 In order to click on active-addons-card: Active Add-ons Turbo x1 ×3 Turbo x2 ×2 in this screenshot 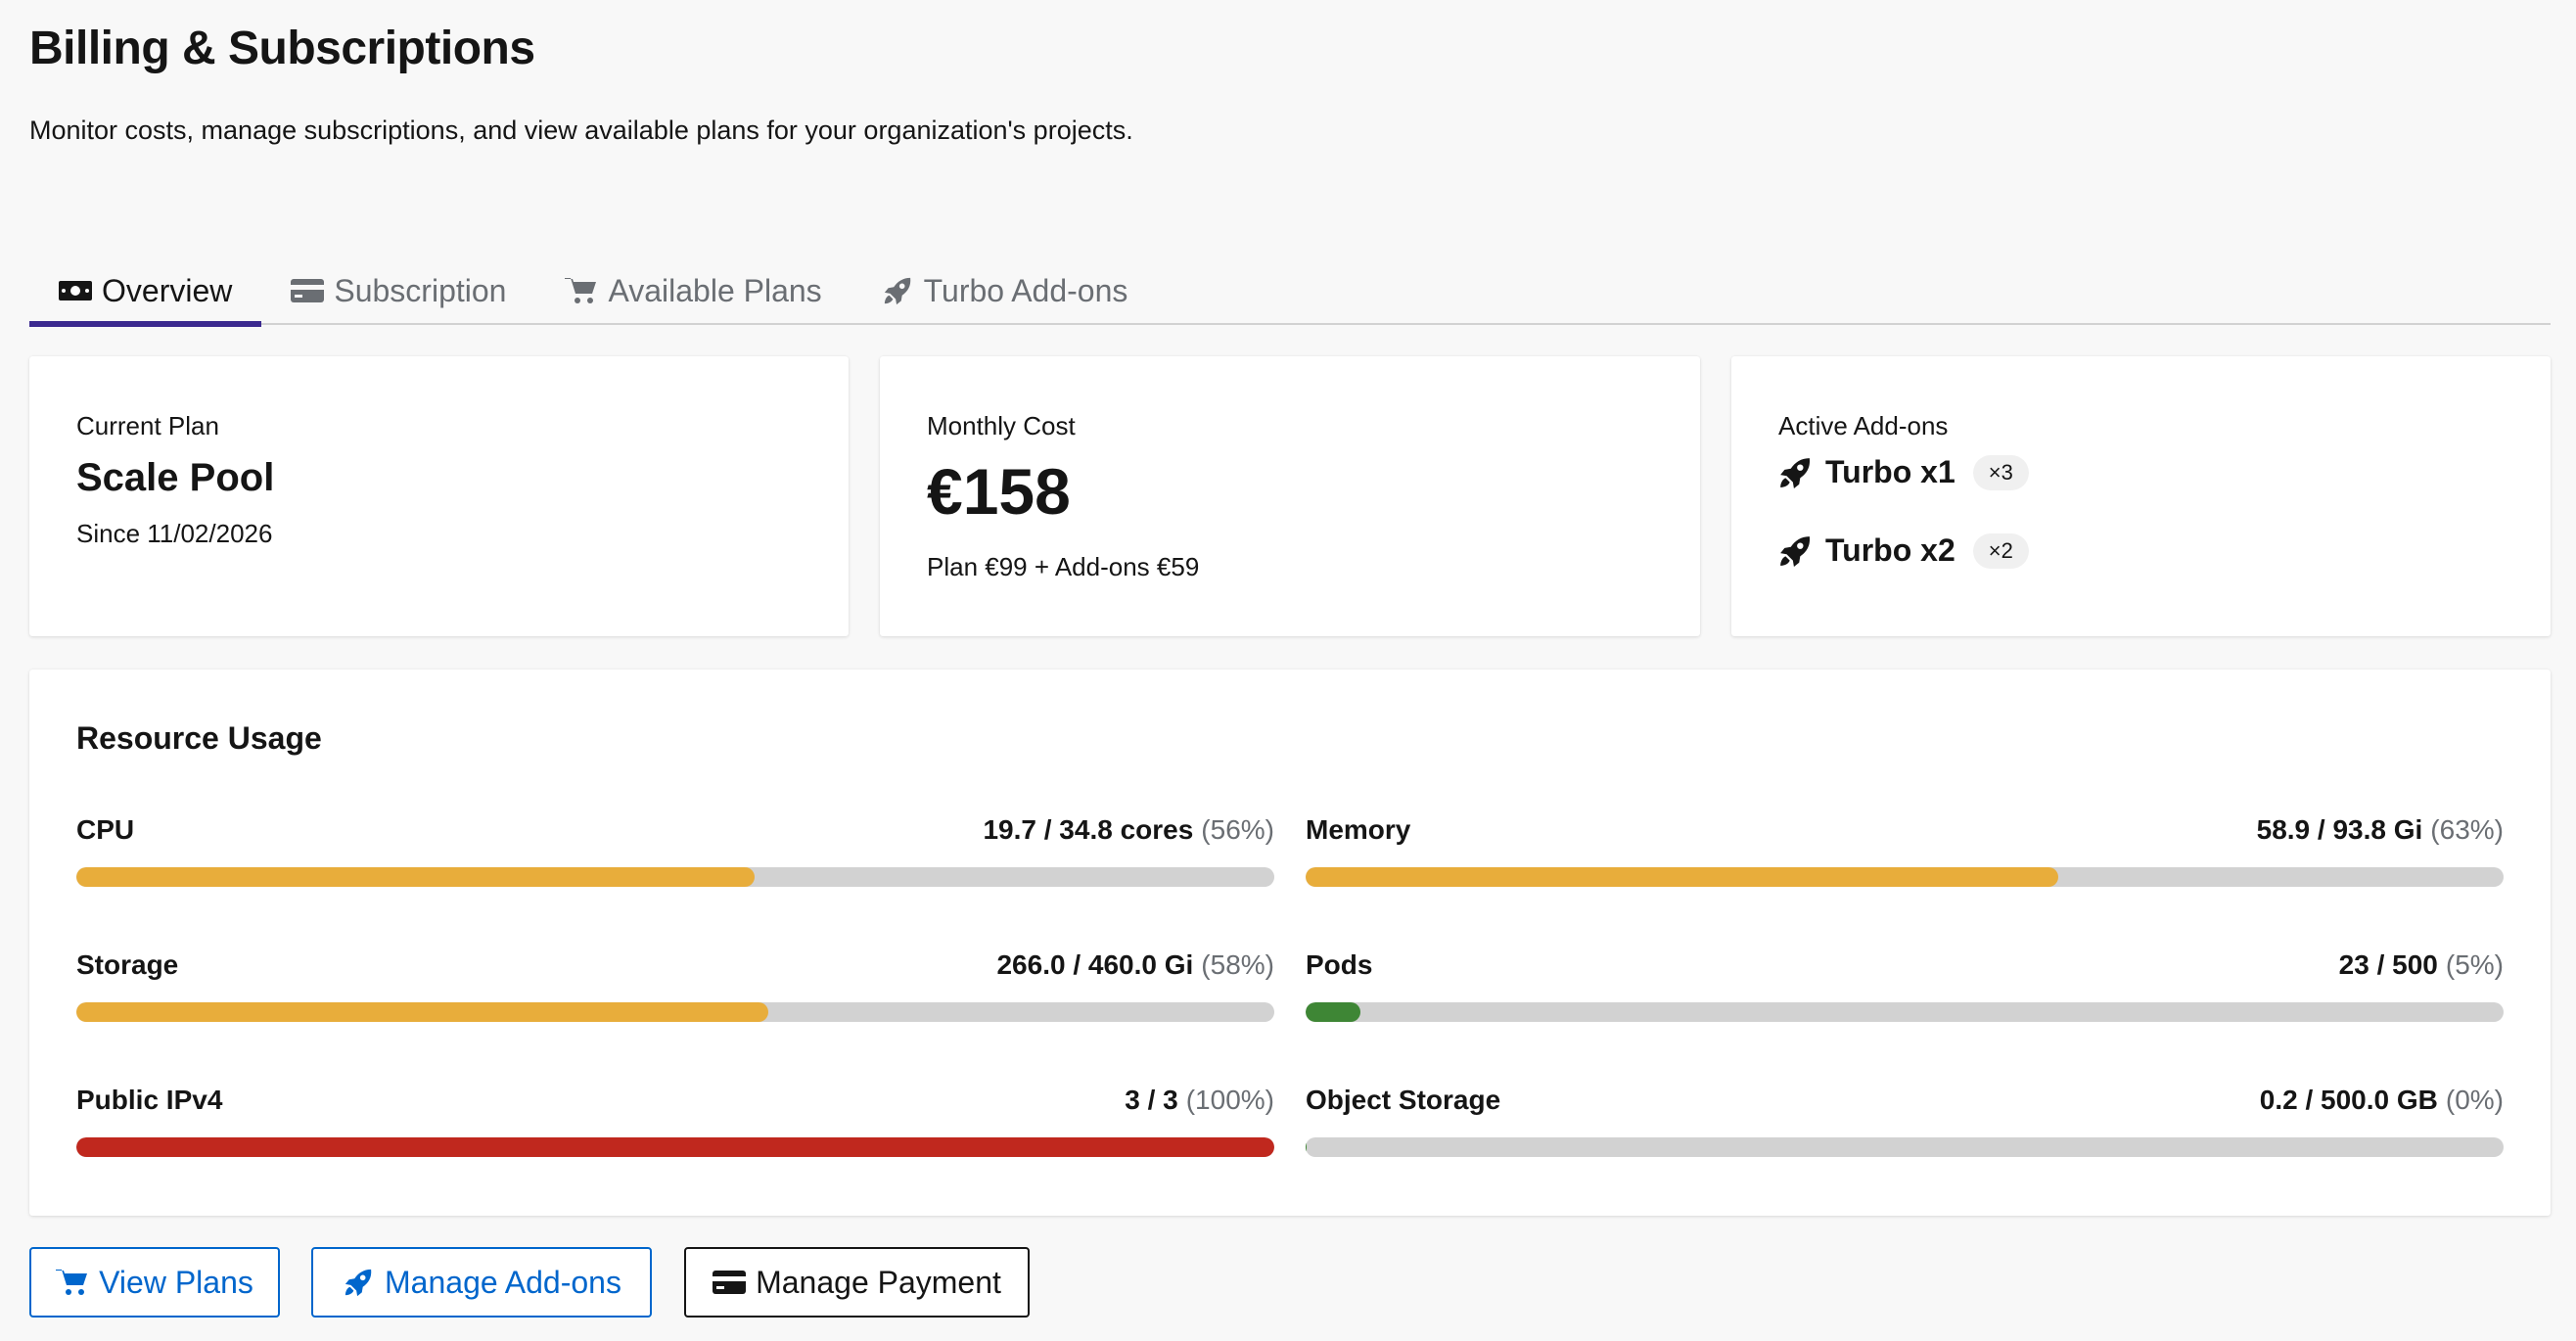, I will do `click(2141, 496)`.